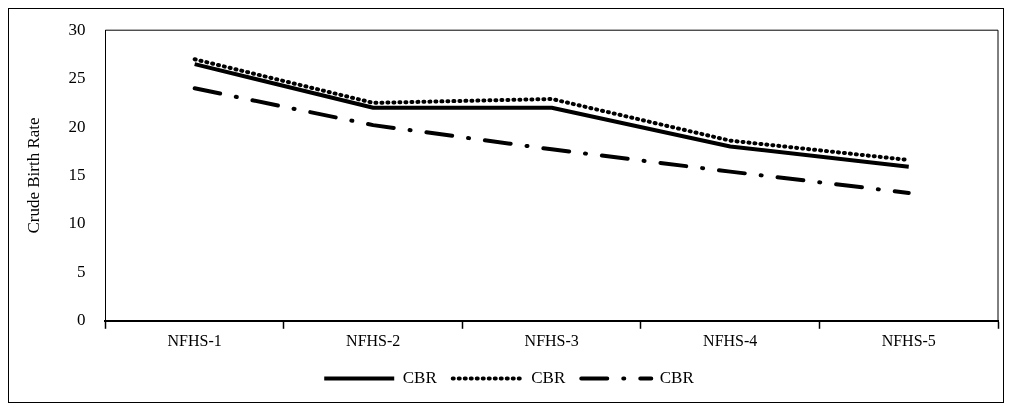  What do you see at coordinates (194, 340) in the screenshot?
I see `x-tick-label: NFHS-1` at bounding box center [194, 340].